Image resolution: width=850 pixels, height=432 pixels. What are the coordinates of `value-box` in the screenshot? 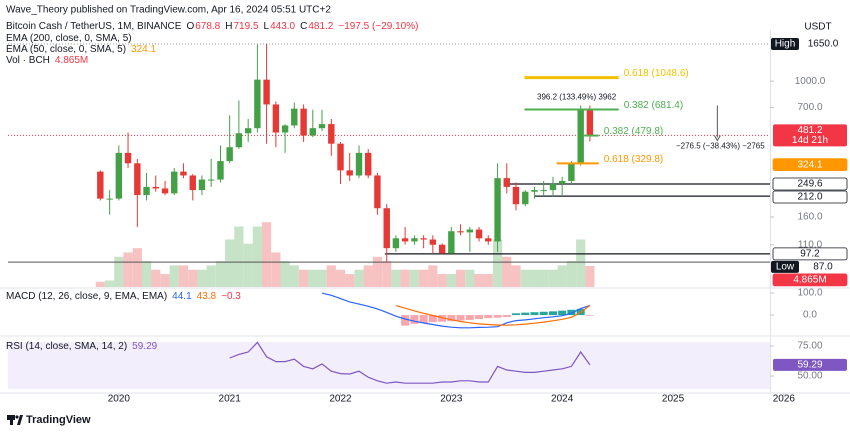 It's located at (810, 364).